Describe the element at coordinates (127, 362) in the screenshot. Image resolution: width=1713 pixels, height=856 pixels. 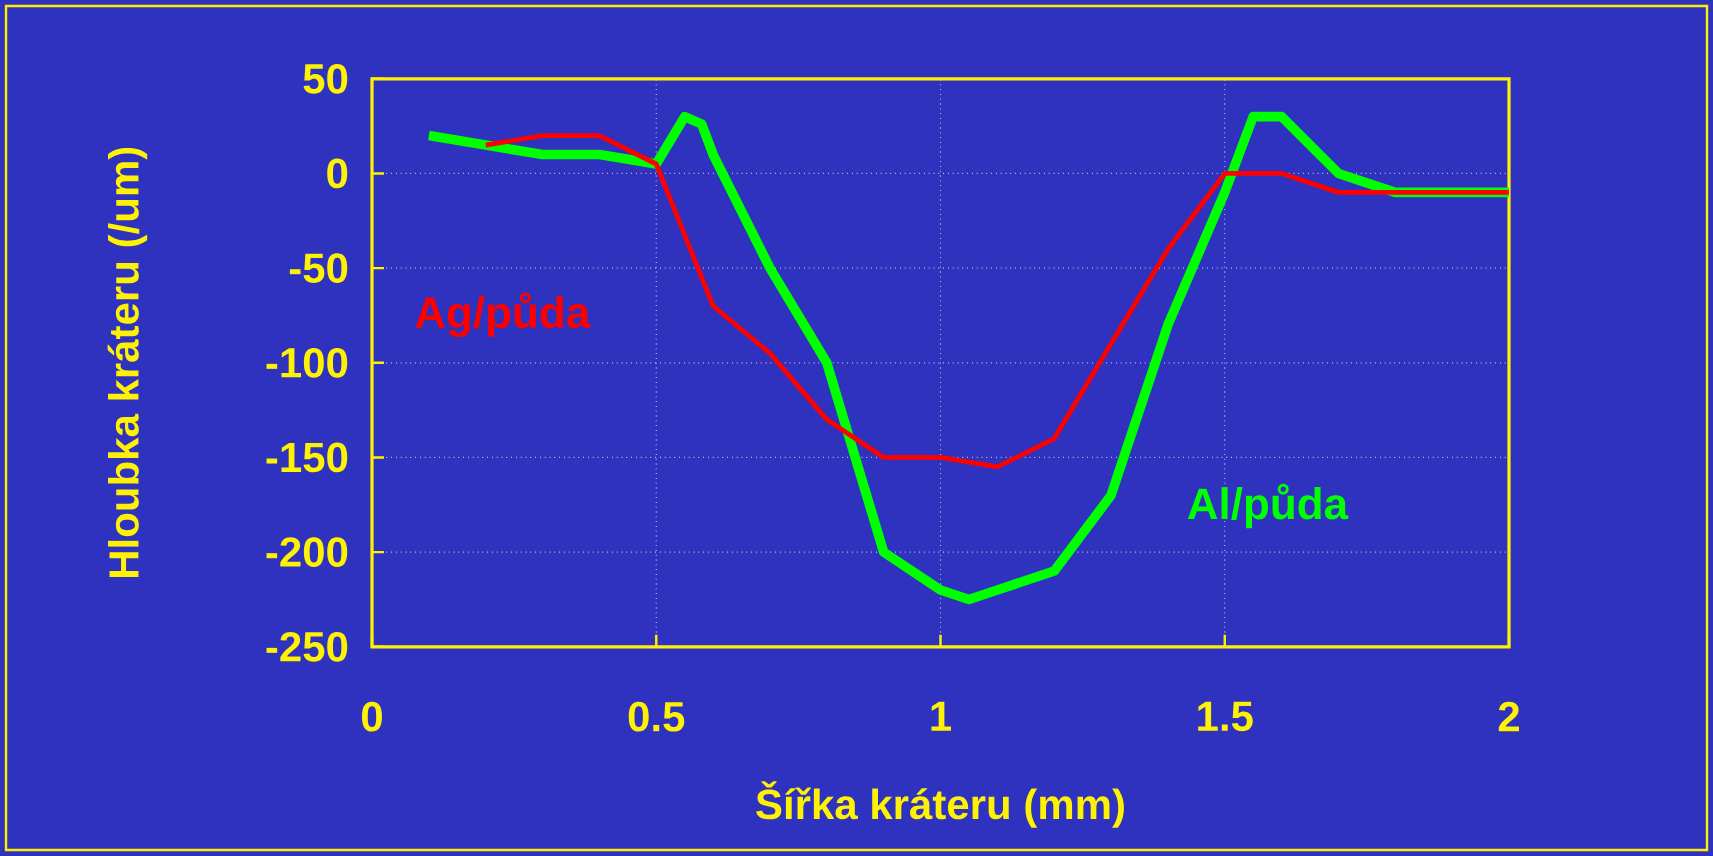
I see `y-axis-title: Hloubka kráteru (/um)` at that location.